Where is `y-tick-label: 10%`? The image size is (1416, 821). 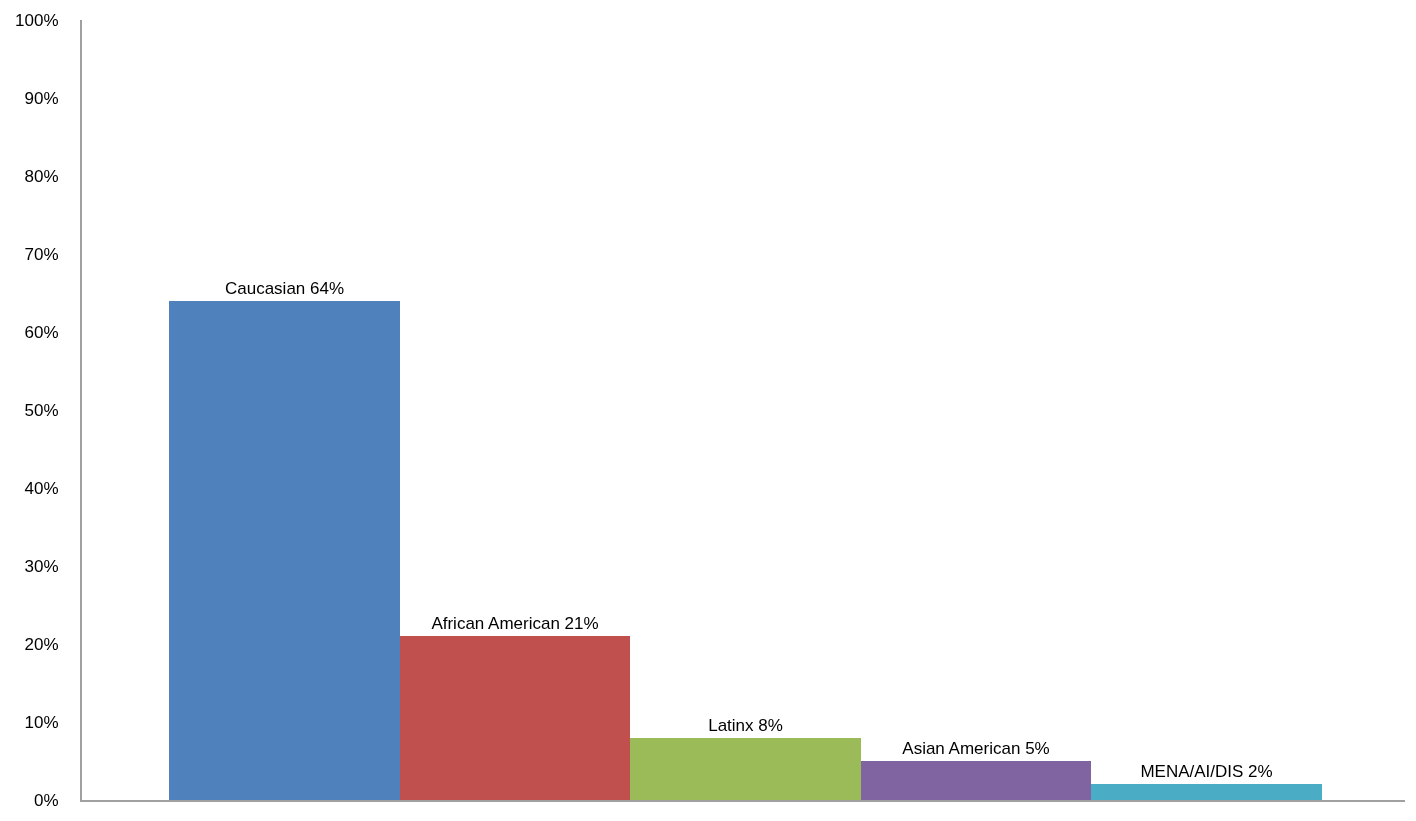
y-tick-label: 10% is located at coordinates (41, 722).